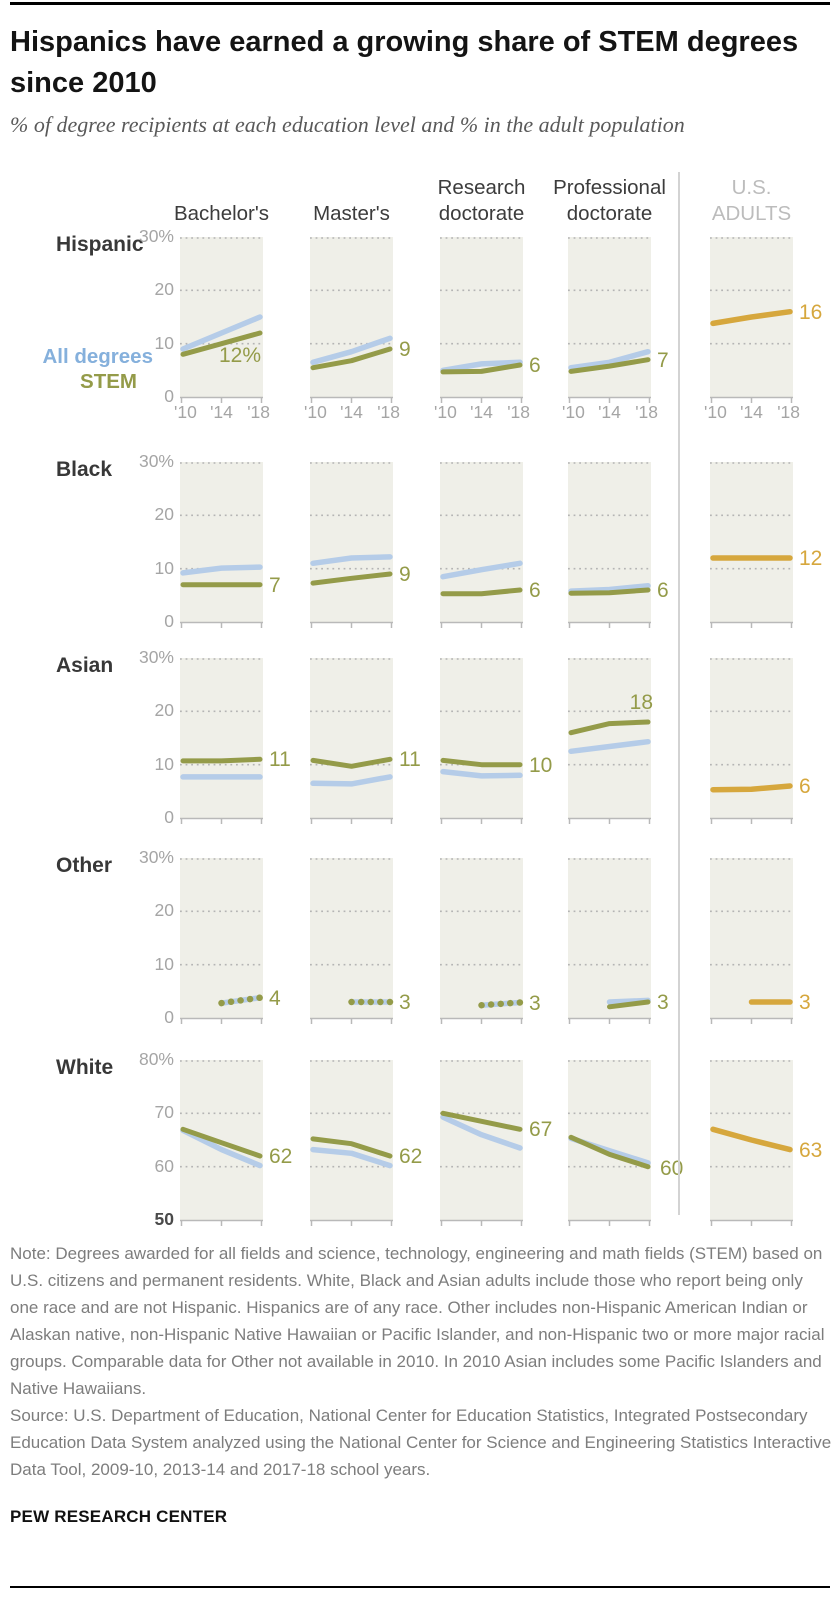  I want to click on mini-chart-bachelors: 62, so click(236, 1144).